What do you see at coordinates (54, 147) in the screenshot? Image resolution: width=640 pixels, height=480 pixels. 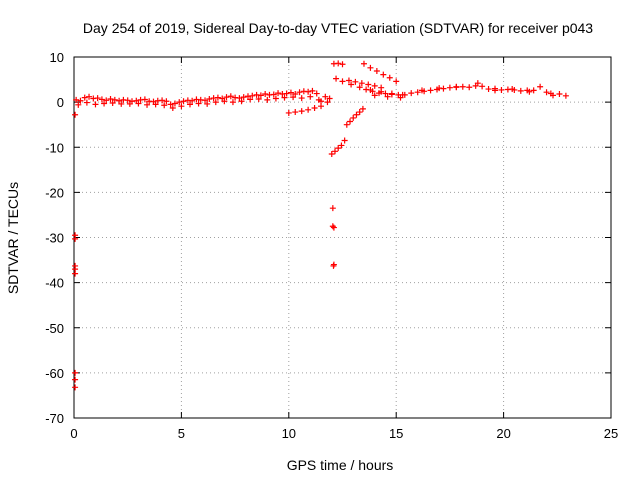 I see `y-tick-label: -10` at bounding box center [54, 147].